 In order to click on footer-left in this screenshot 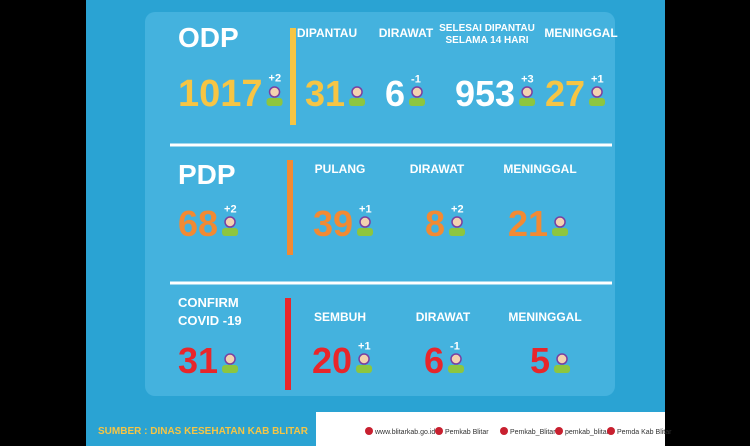, I will do `click(201, 429)`.